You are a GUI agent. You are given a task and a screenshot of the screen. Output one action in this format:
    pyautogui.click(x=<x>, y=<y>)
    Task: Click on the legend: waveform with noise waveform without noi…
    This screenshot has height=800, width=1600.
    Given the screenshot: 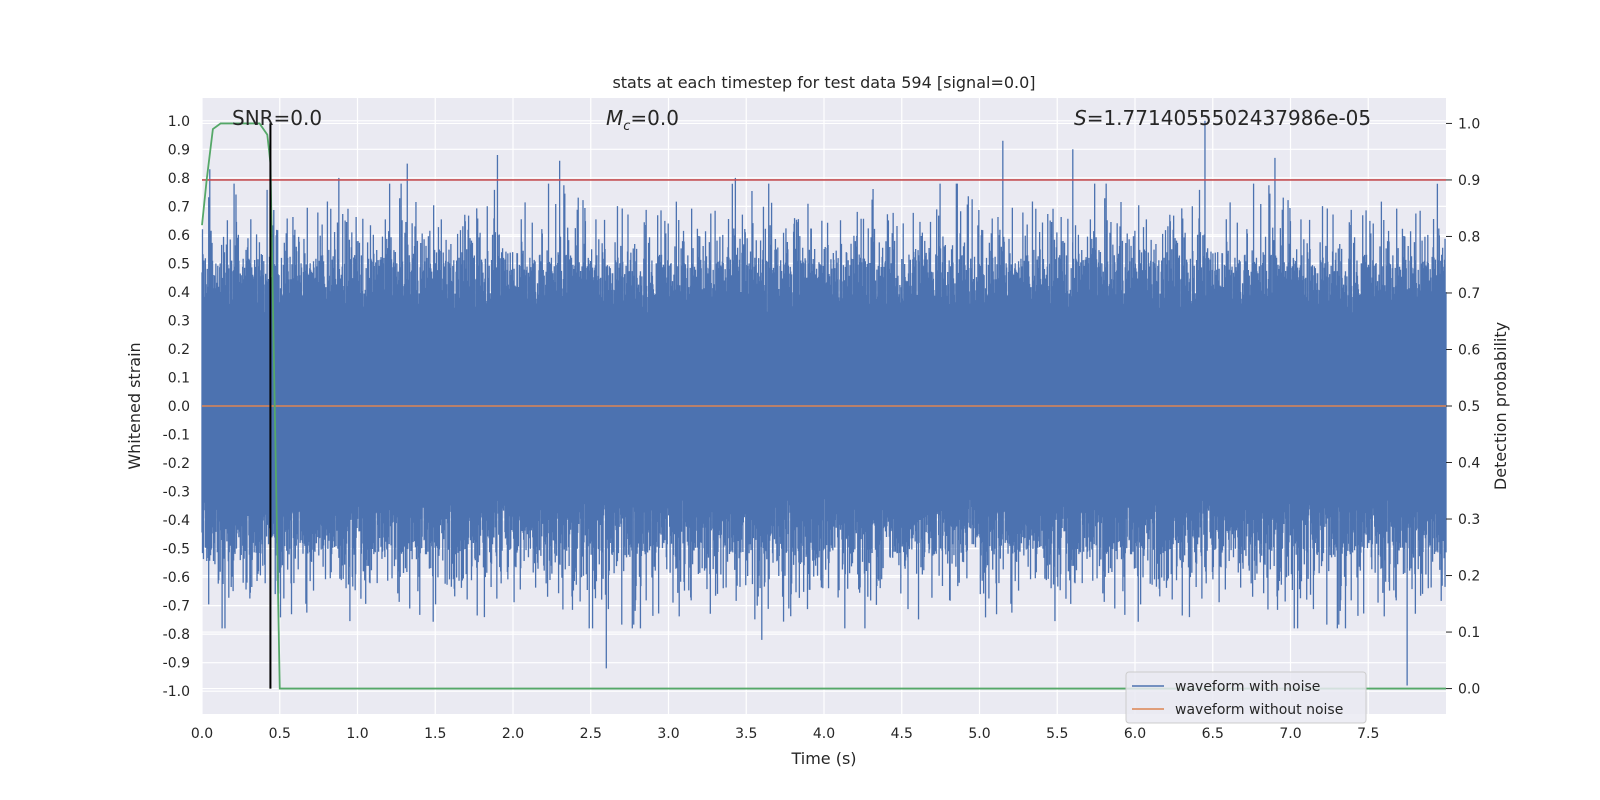 What is the action you would take?
    pyautogui.click(x=1246, y=697)
    